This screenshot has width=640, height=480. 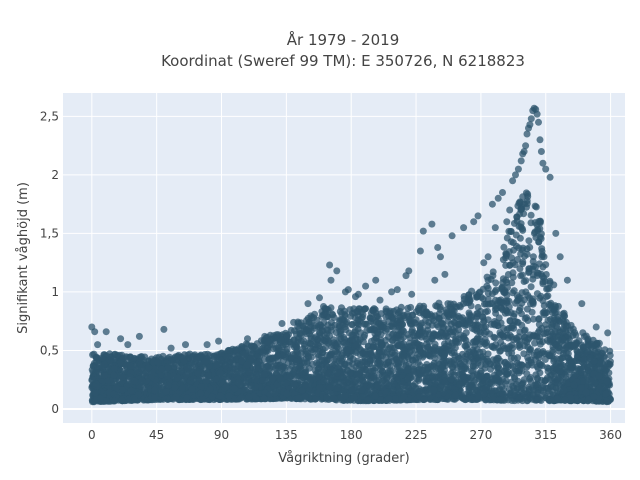 I want to click on chart-title-line-1: År 1979 - 2019, so click(x=343, y=39).